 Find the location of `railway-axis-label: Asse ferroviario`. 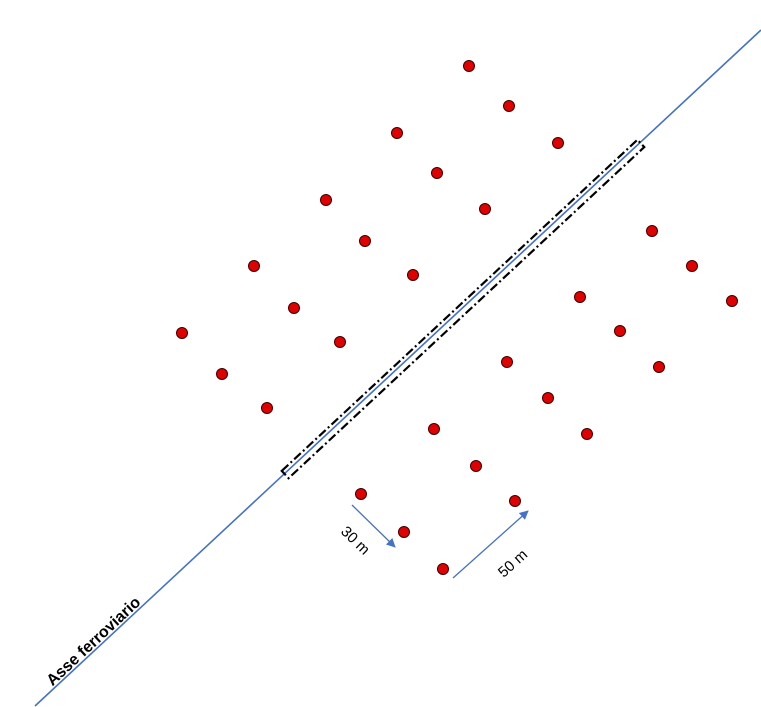

railway-axis-label: Asse ferroviario is located at coordinates (94, 642).